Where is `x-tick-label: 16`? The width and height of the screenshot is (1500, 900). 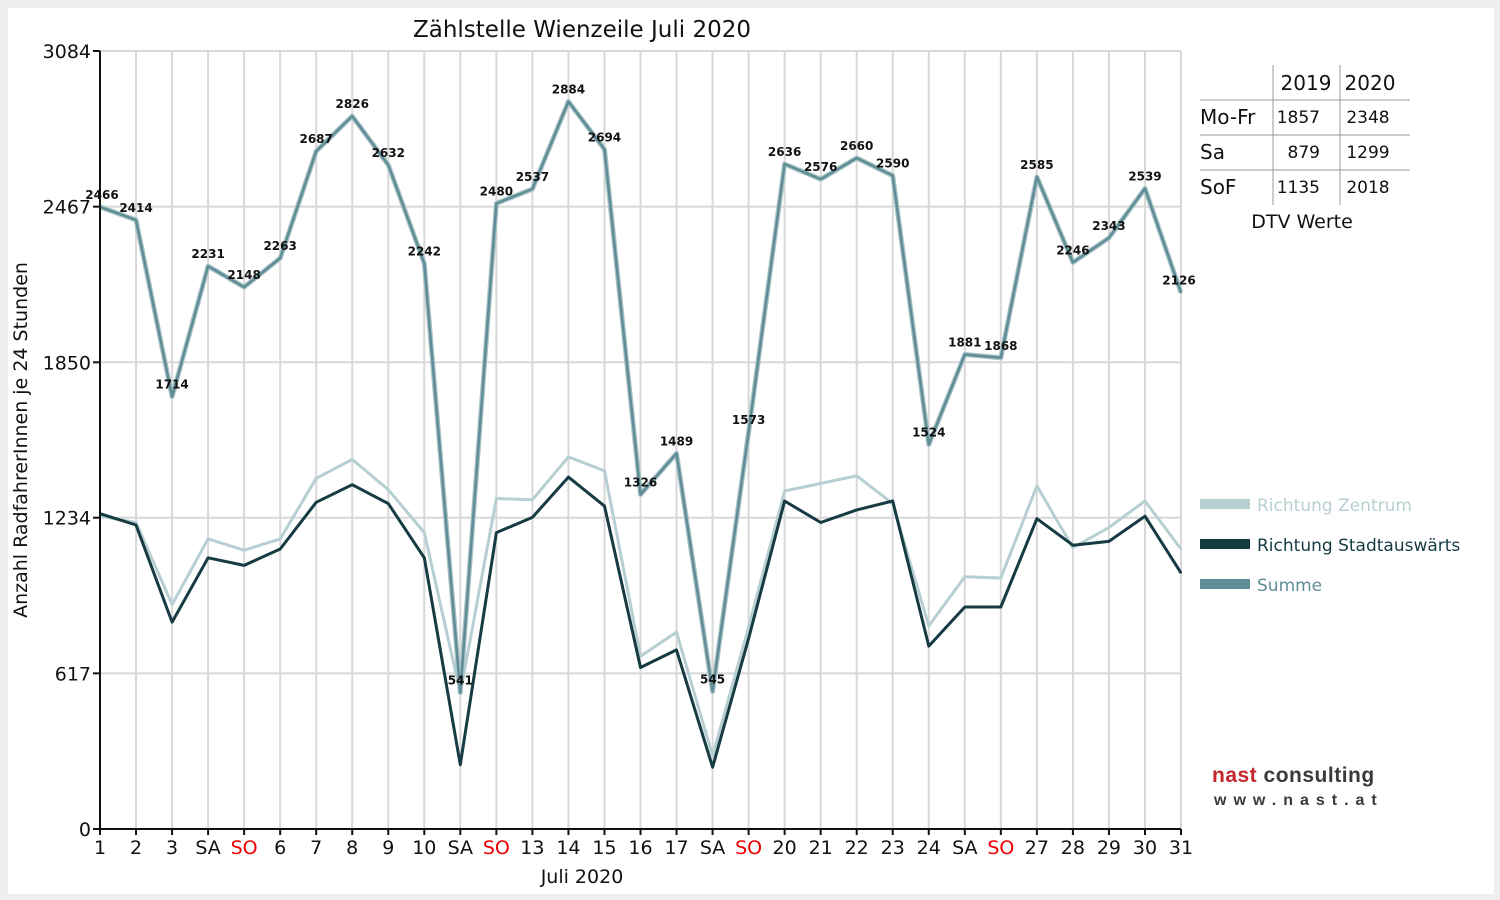 x-tick-label: 16 is located at coordinates (640, 848).